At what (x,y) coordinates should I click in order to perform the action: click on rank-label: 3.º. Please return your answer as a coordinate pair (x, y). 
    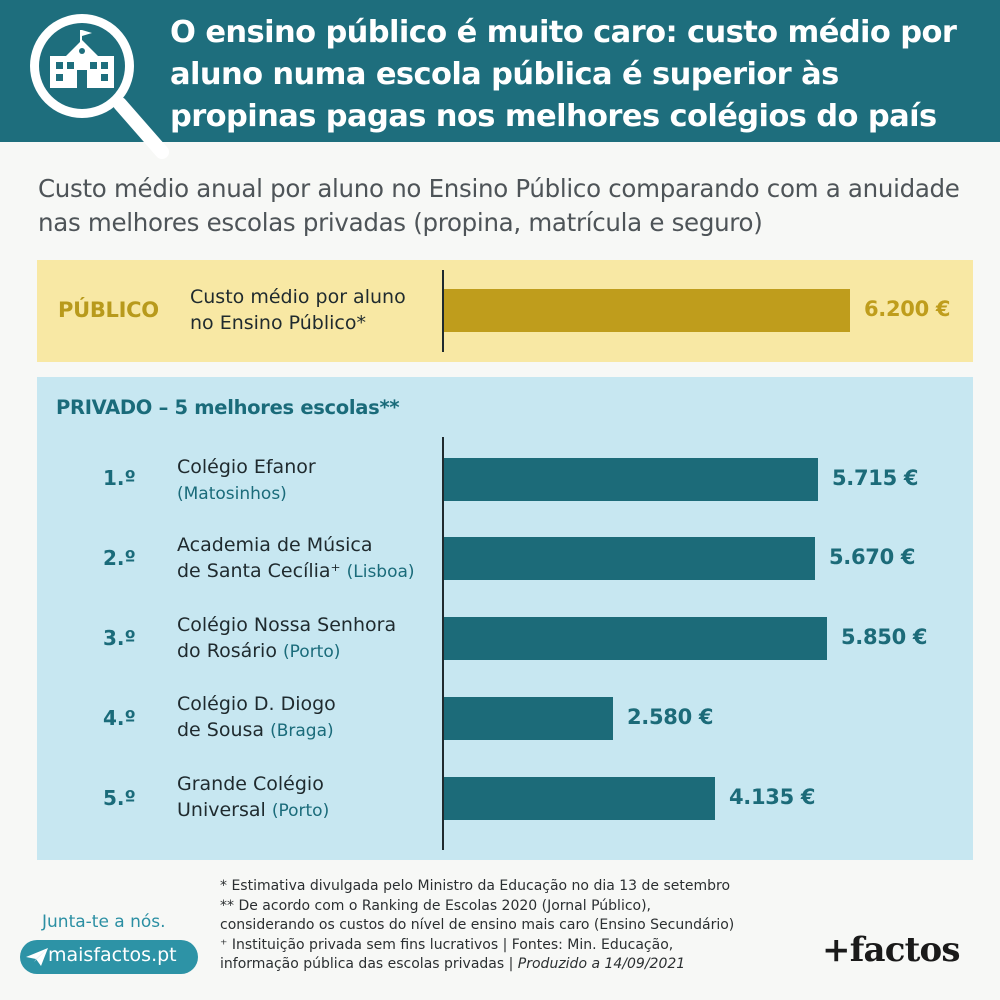
    Looking at the image, I should click on (119, 638).